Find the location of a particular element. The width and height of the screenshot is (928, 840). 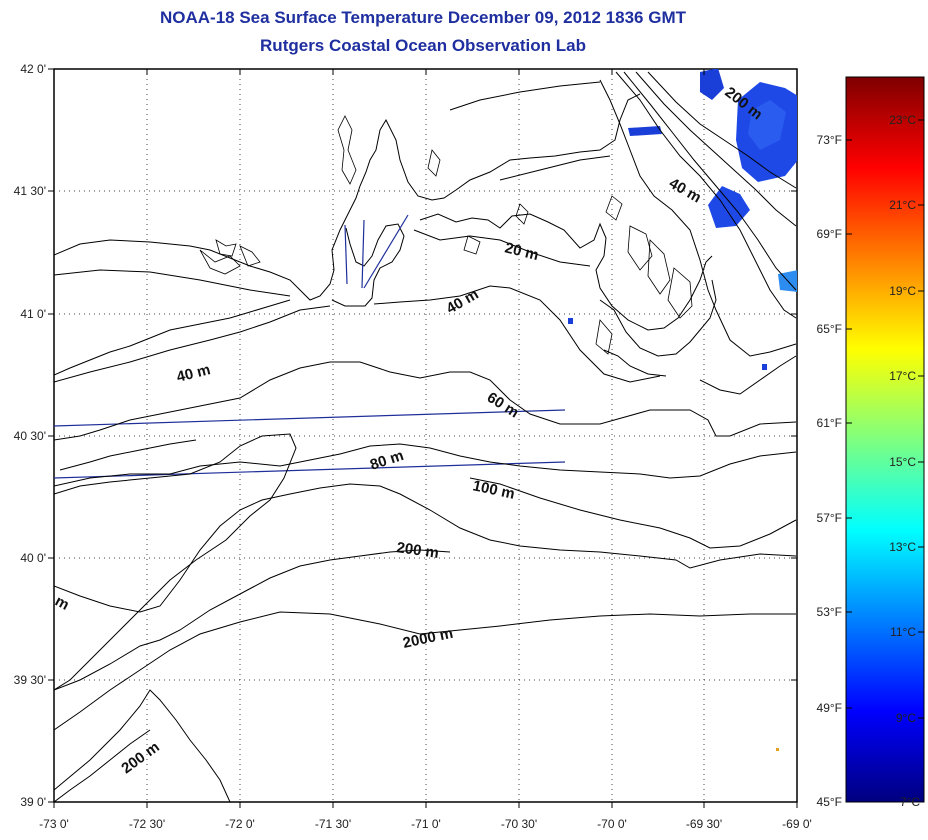

celsius-label: 13°C is located at coordinates (902, 547).